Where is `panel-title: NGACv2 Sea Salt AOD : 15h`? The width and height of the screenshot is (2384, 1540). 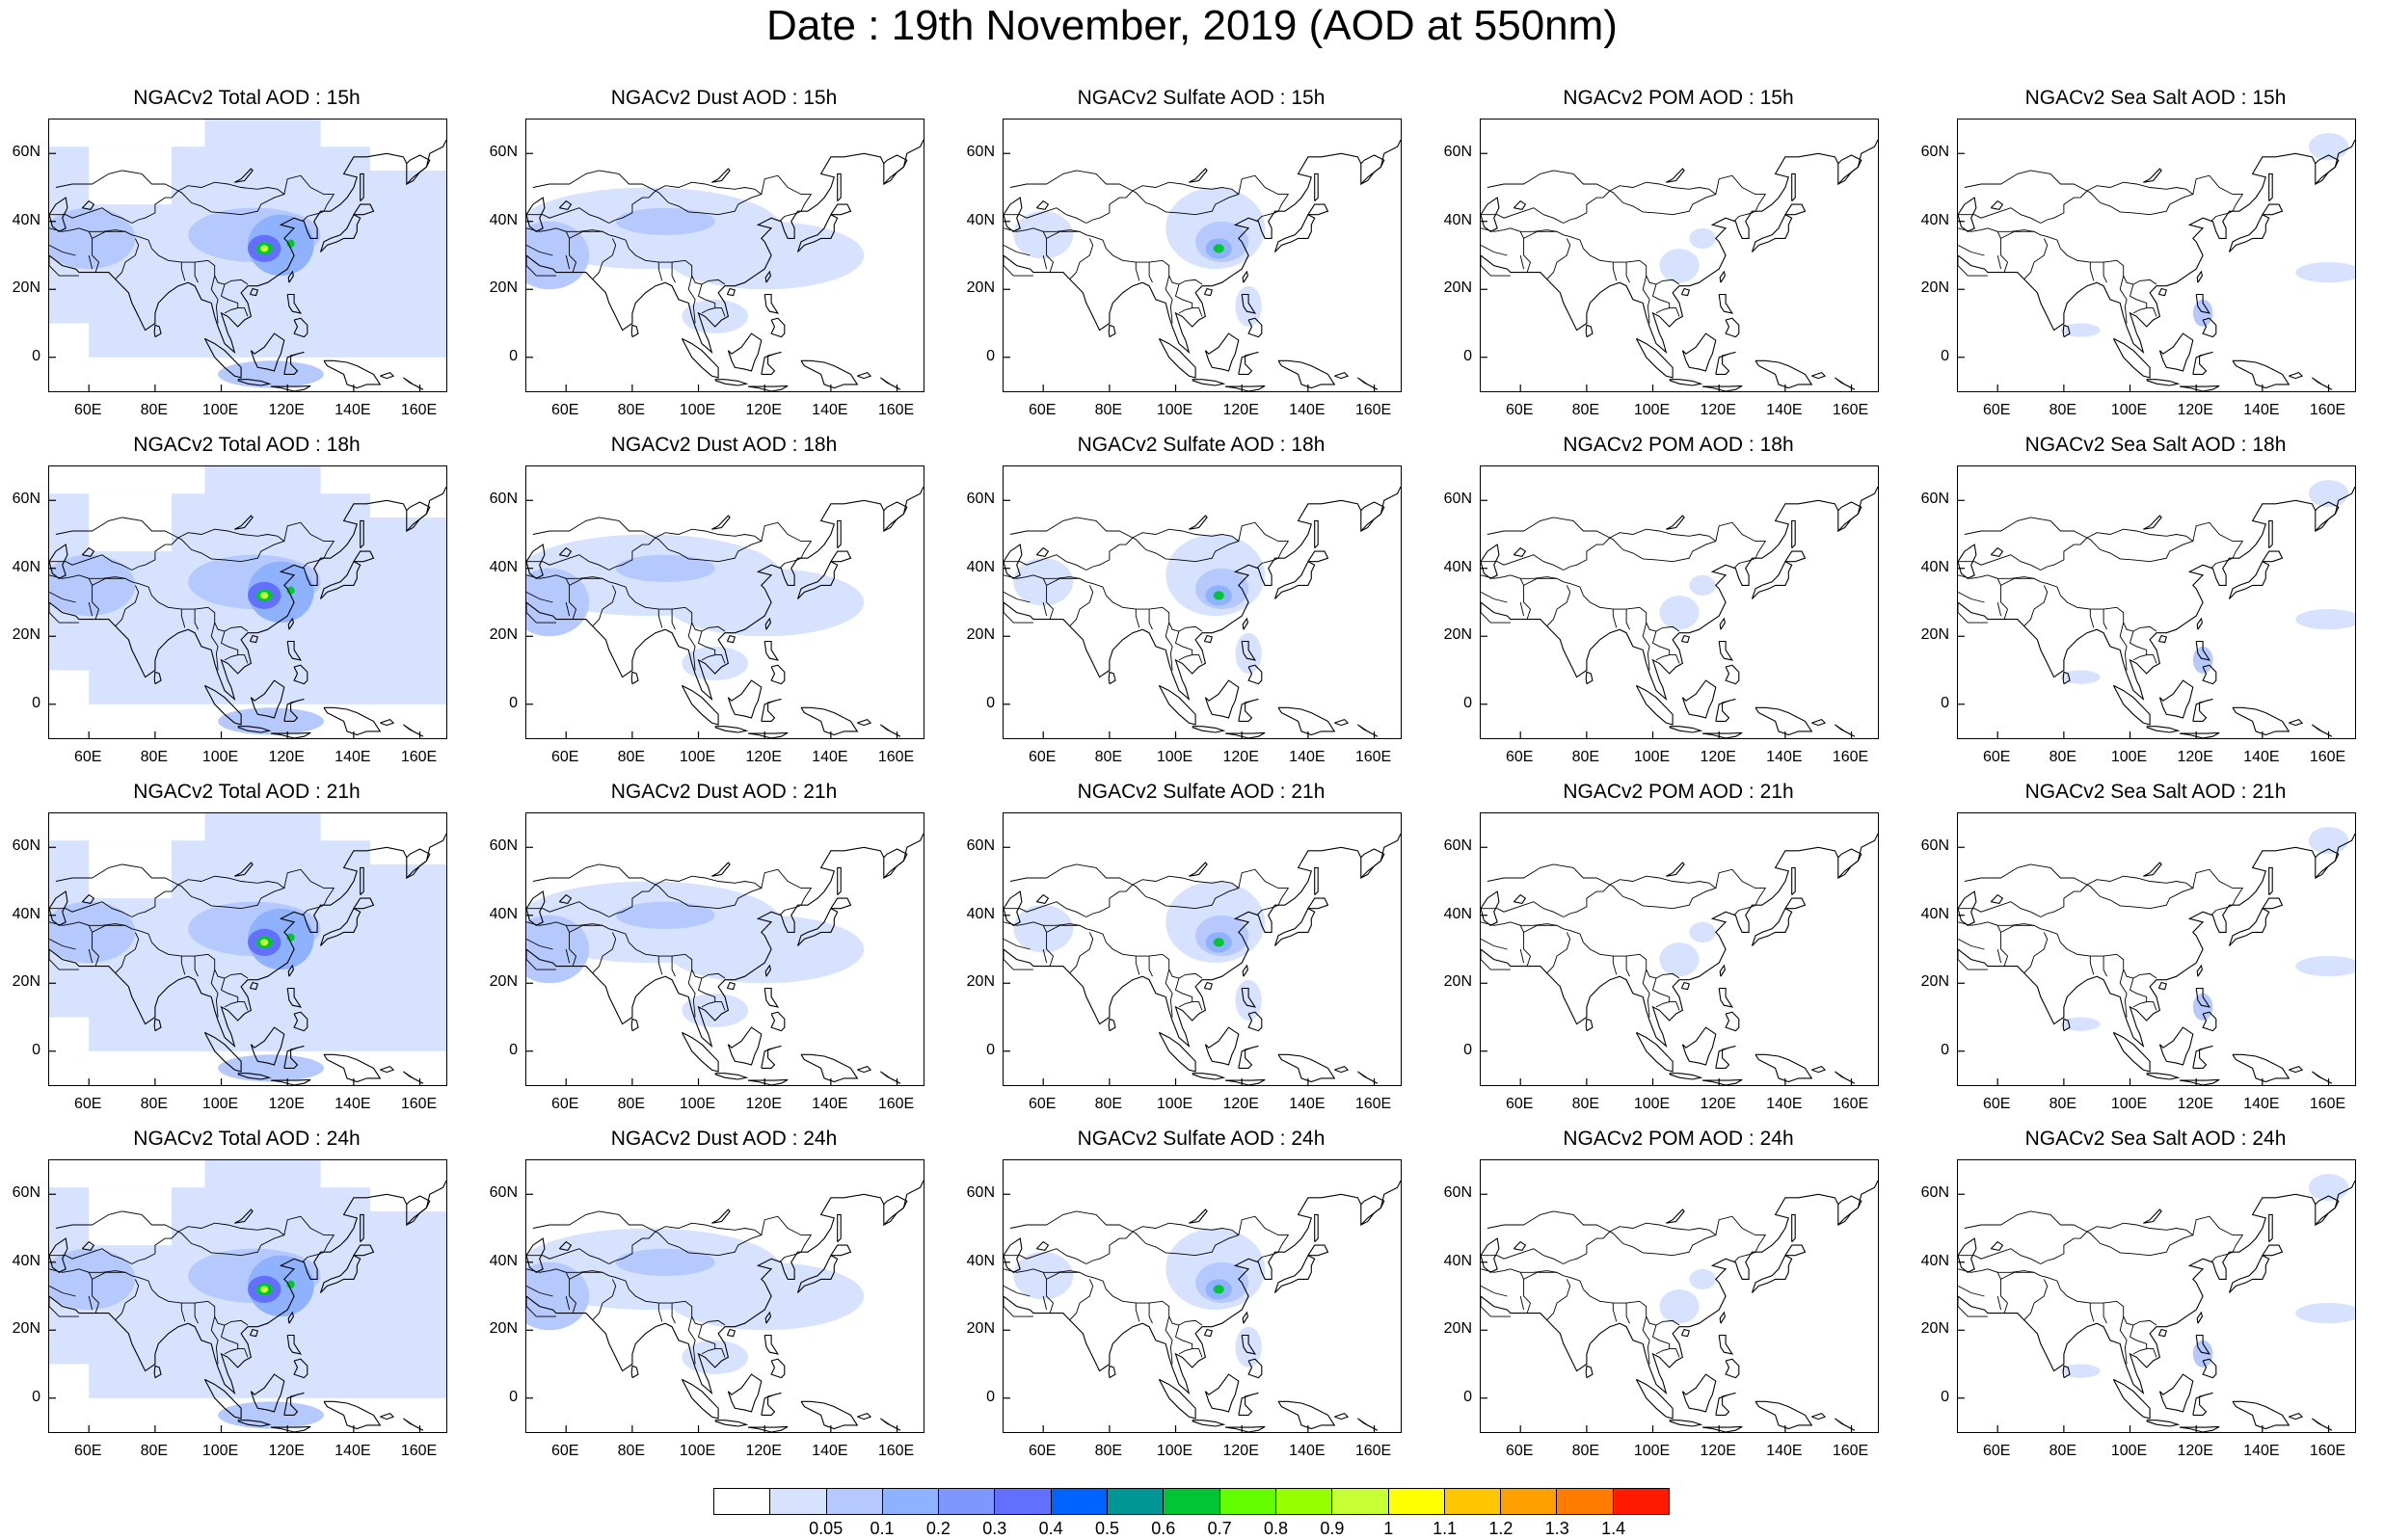 panel-title: NGACv2 Sea Salt AOD : 15h is located at coordinates (2156, 98).